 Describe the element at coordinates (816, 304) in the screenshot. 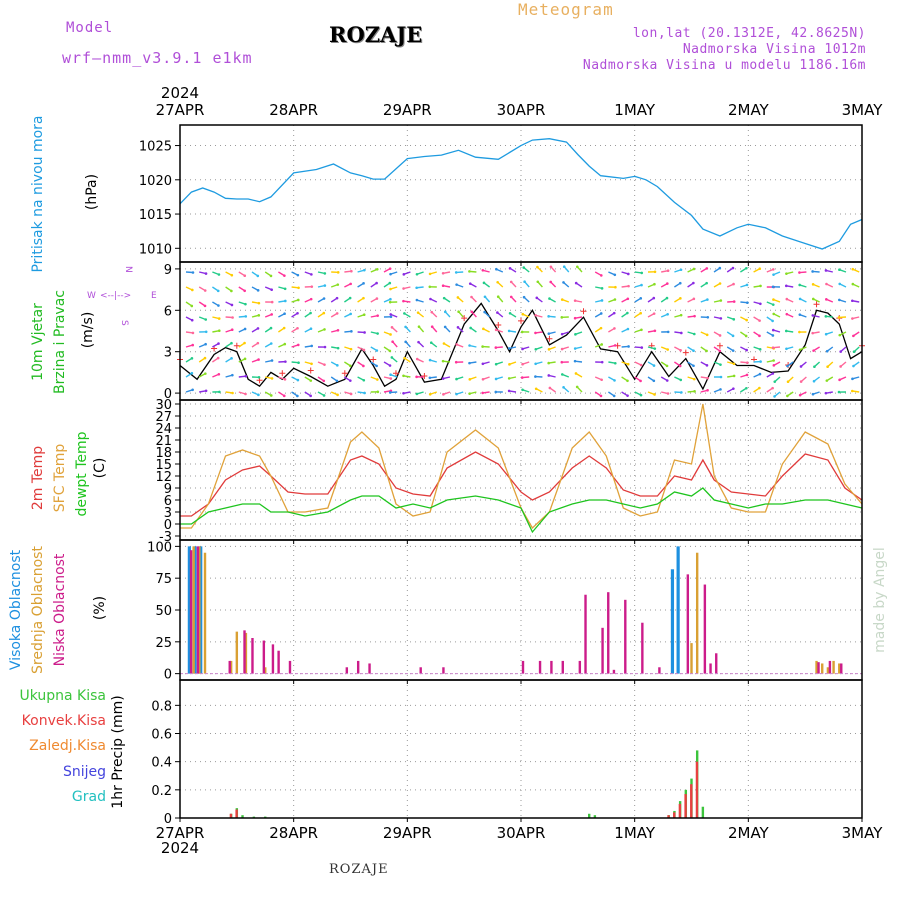

I see `wind-point-marker` at that location.